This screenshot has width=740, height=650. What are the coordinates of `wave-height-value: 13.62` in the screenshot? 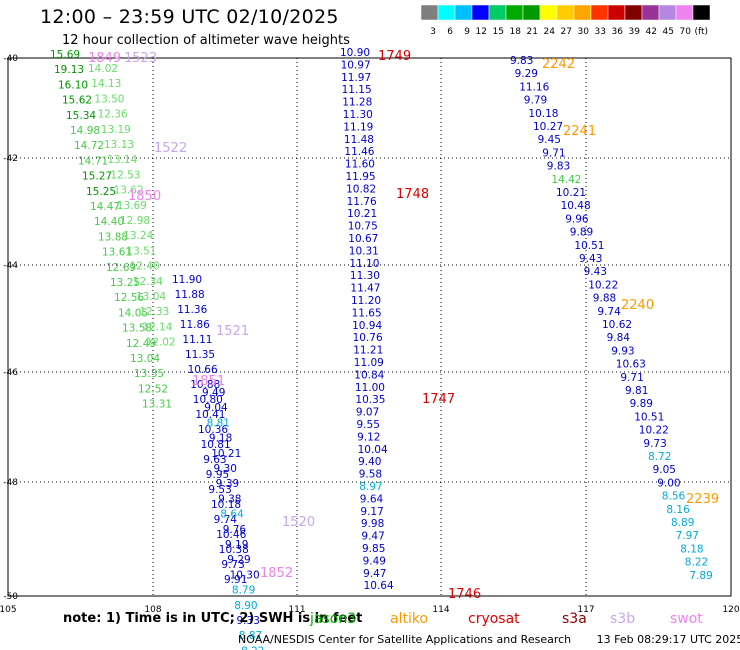 It's located at (129, 191).